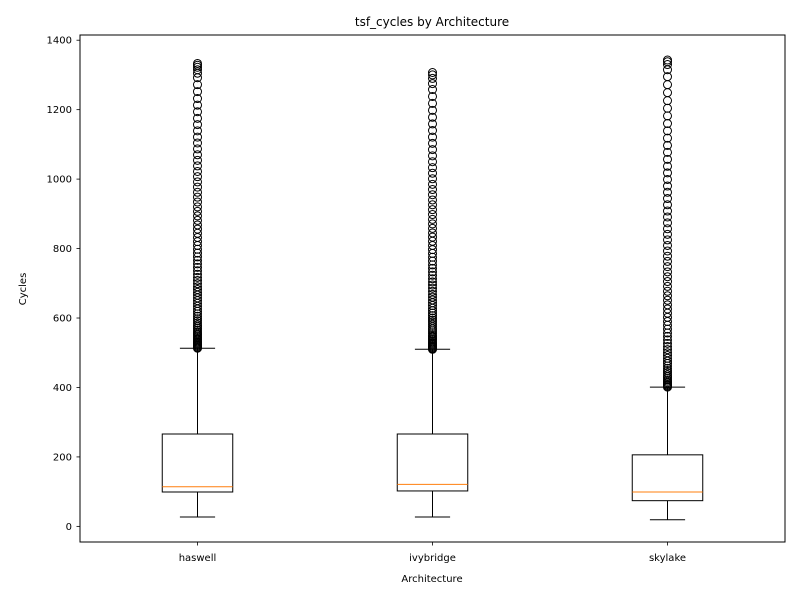  Describe the element at coordinates (23, 289) in the screenshot. I see `y-axis-label: Cycles` at that location.